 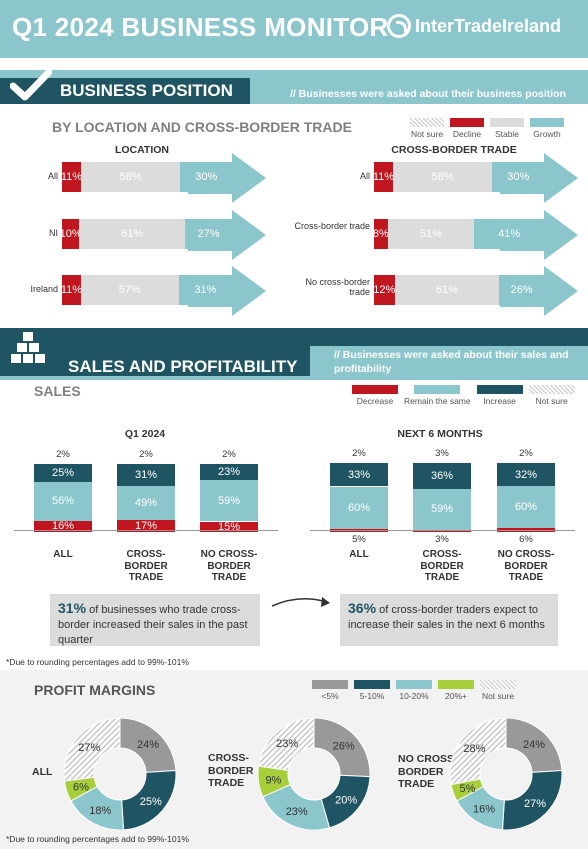 I want to click on callout-left-pct: 31%, so click(x=72, y=608).